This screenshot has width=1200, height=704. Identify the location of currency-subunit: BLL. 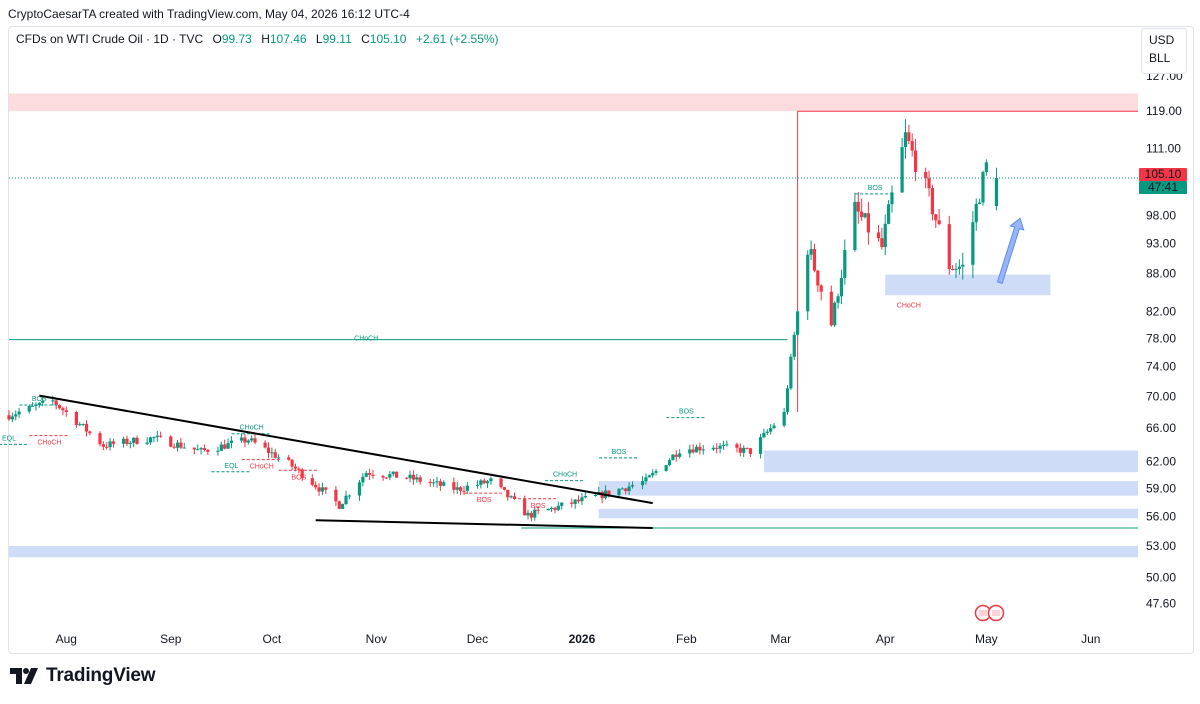
(1160, 58).